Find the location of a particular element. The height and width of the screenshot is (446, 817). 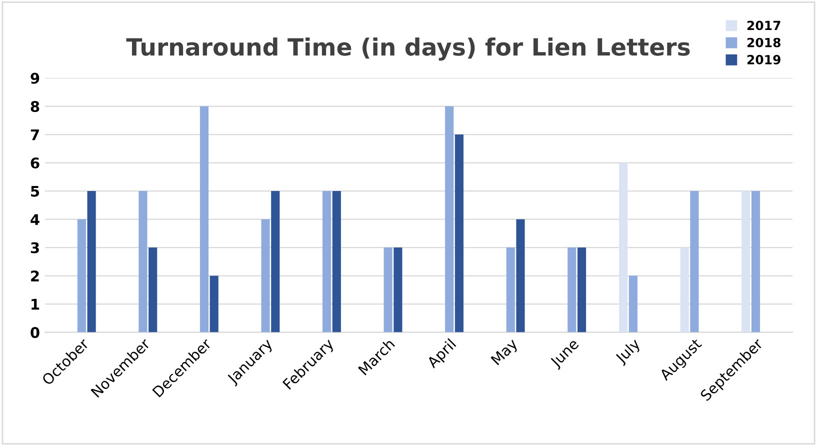

chart-title: Turnaround Time (in days) for Lien Letters is located at coordinates (408, 49).